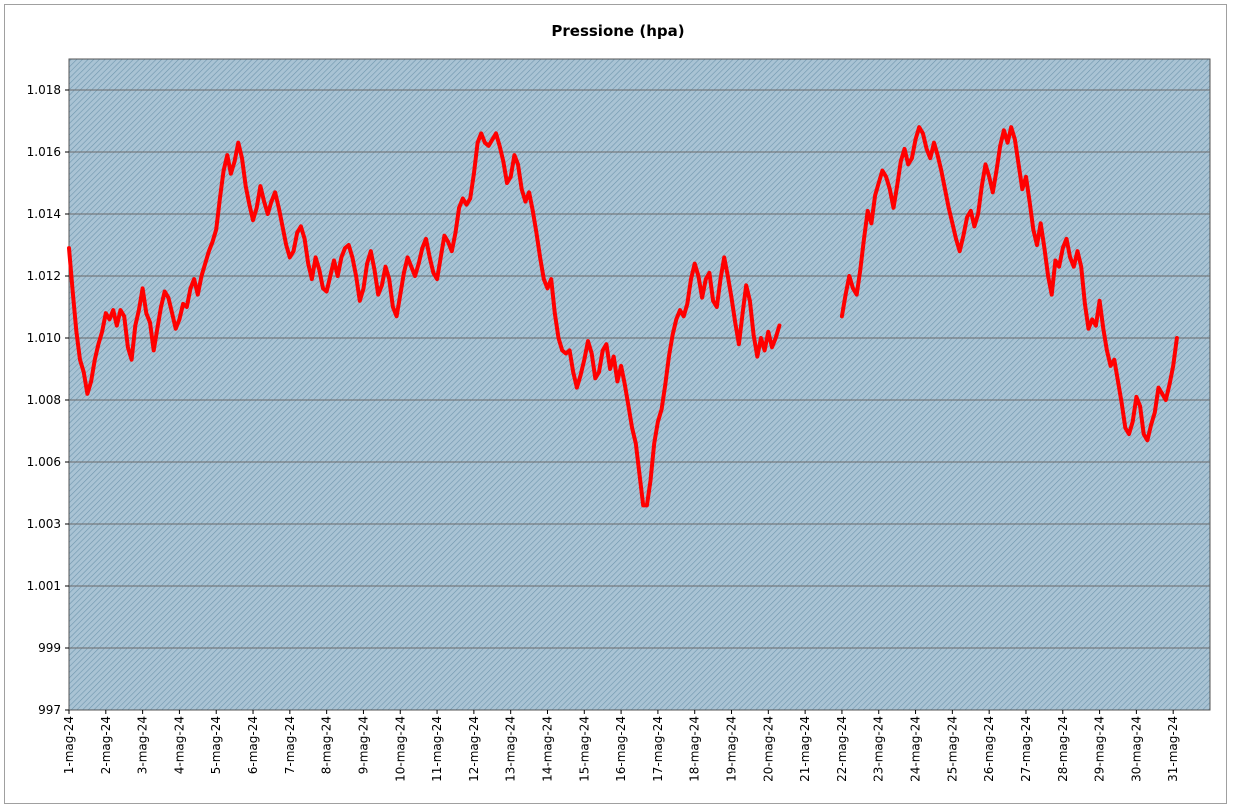 Image resolution: width=1233 pixels, height=810 pixels. What do you see at coordinates (916, 749) in the screenshot?
I see `x-tick-label: 24-mag-24` at bounding box center [916, 749].